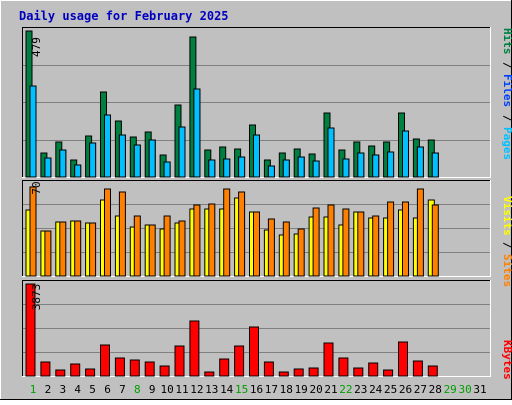 The height and width of the screenshot is (405, 512). Describe the element at coordinates (77, 389) in the screenshot. I see `x-axis-day-label: 4` at that location.